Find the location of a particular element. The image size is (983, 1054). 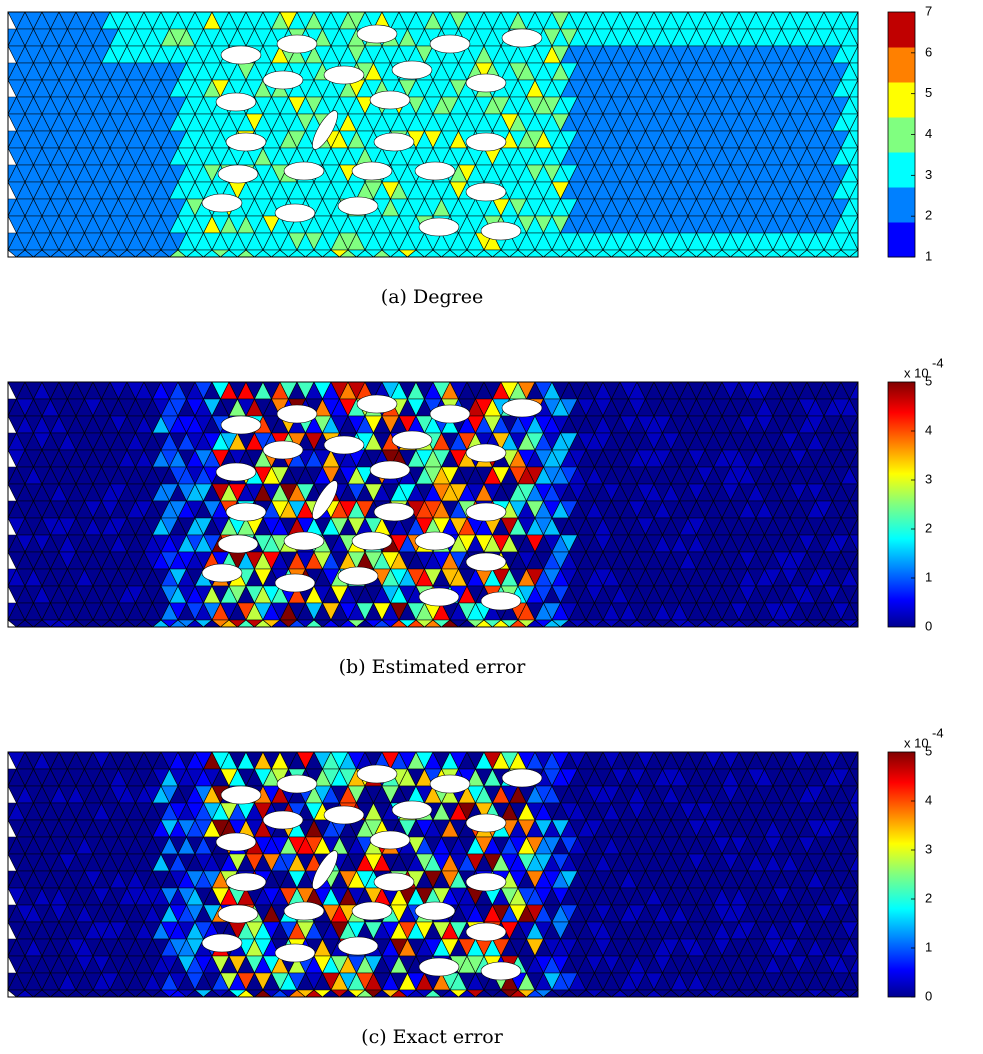

caption: (b) Estimated error is located at coordinates (433, 667).